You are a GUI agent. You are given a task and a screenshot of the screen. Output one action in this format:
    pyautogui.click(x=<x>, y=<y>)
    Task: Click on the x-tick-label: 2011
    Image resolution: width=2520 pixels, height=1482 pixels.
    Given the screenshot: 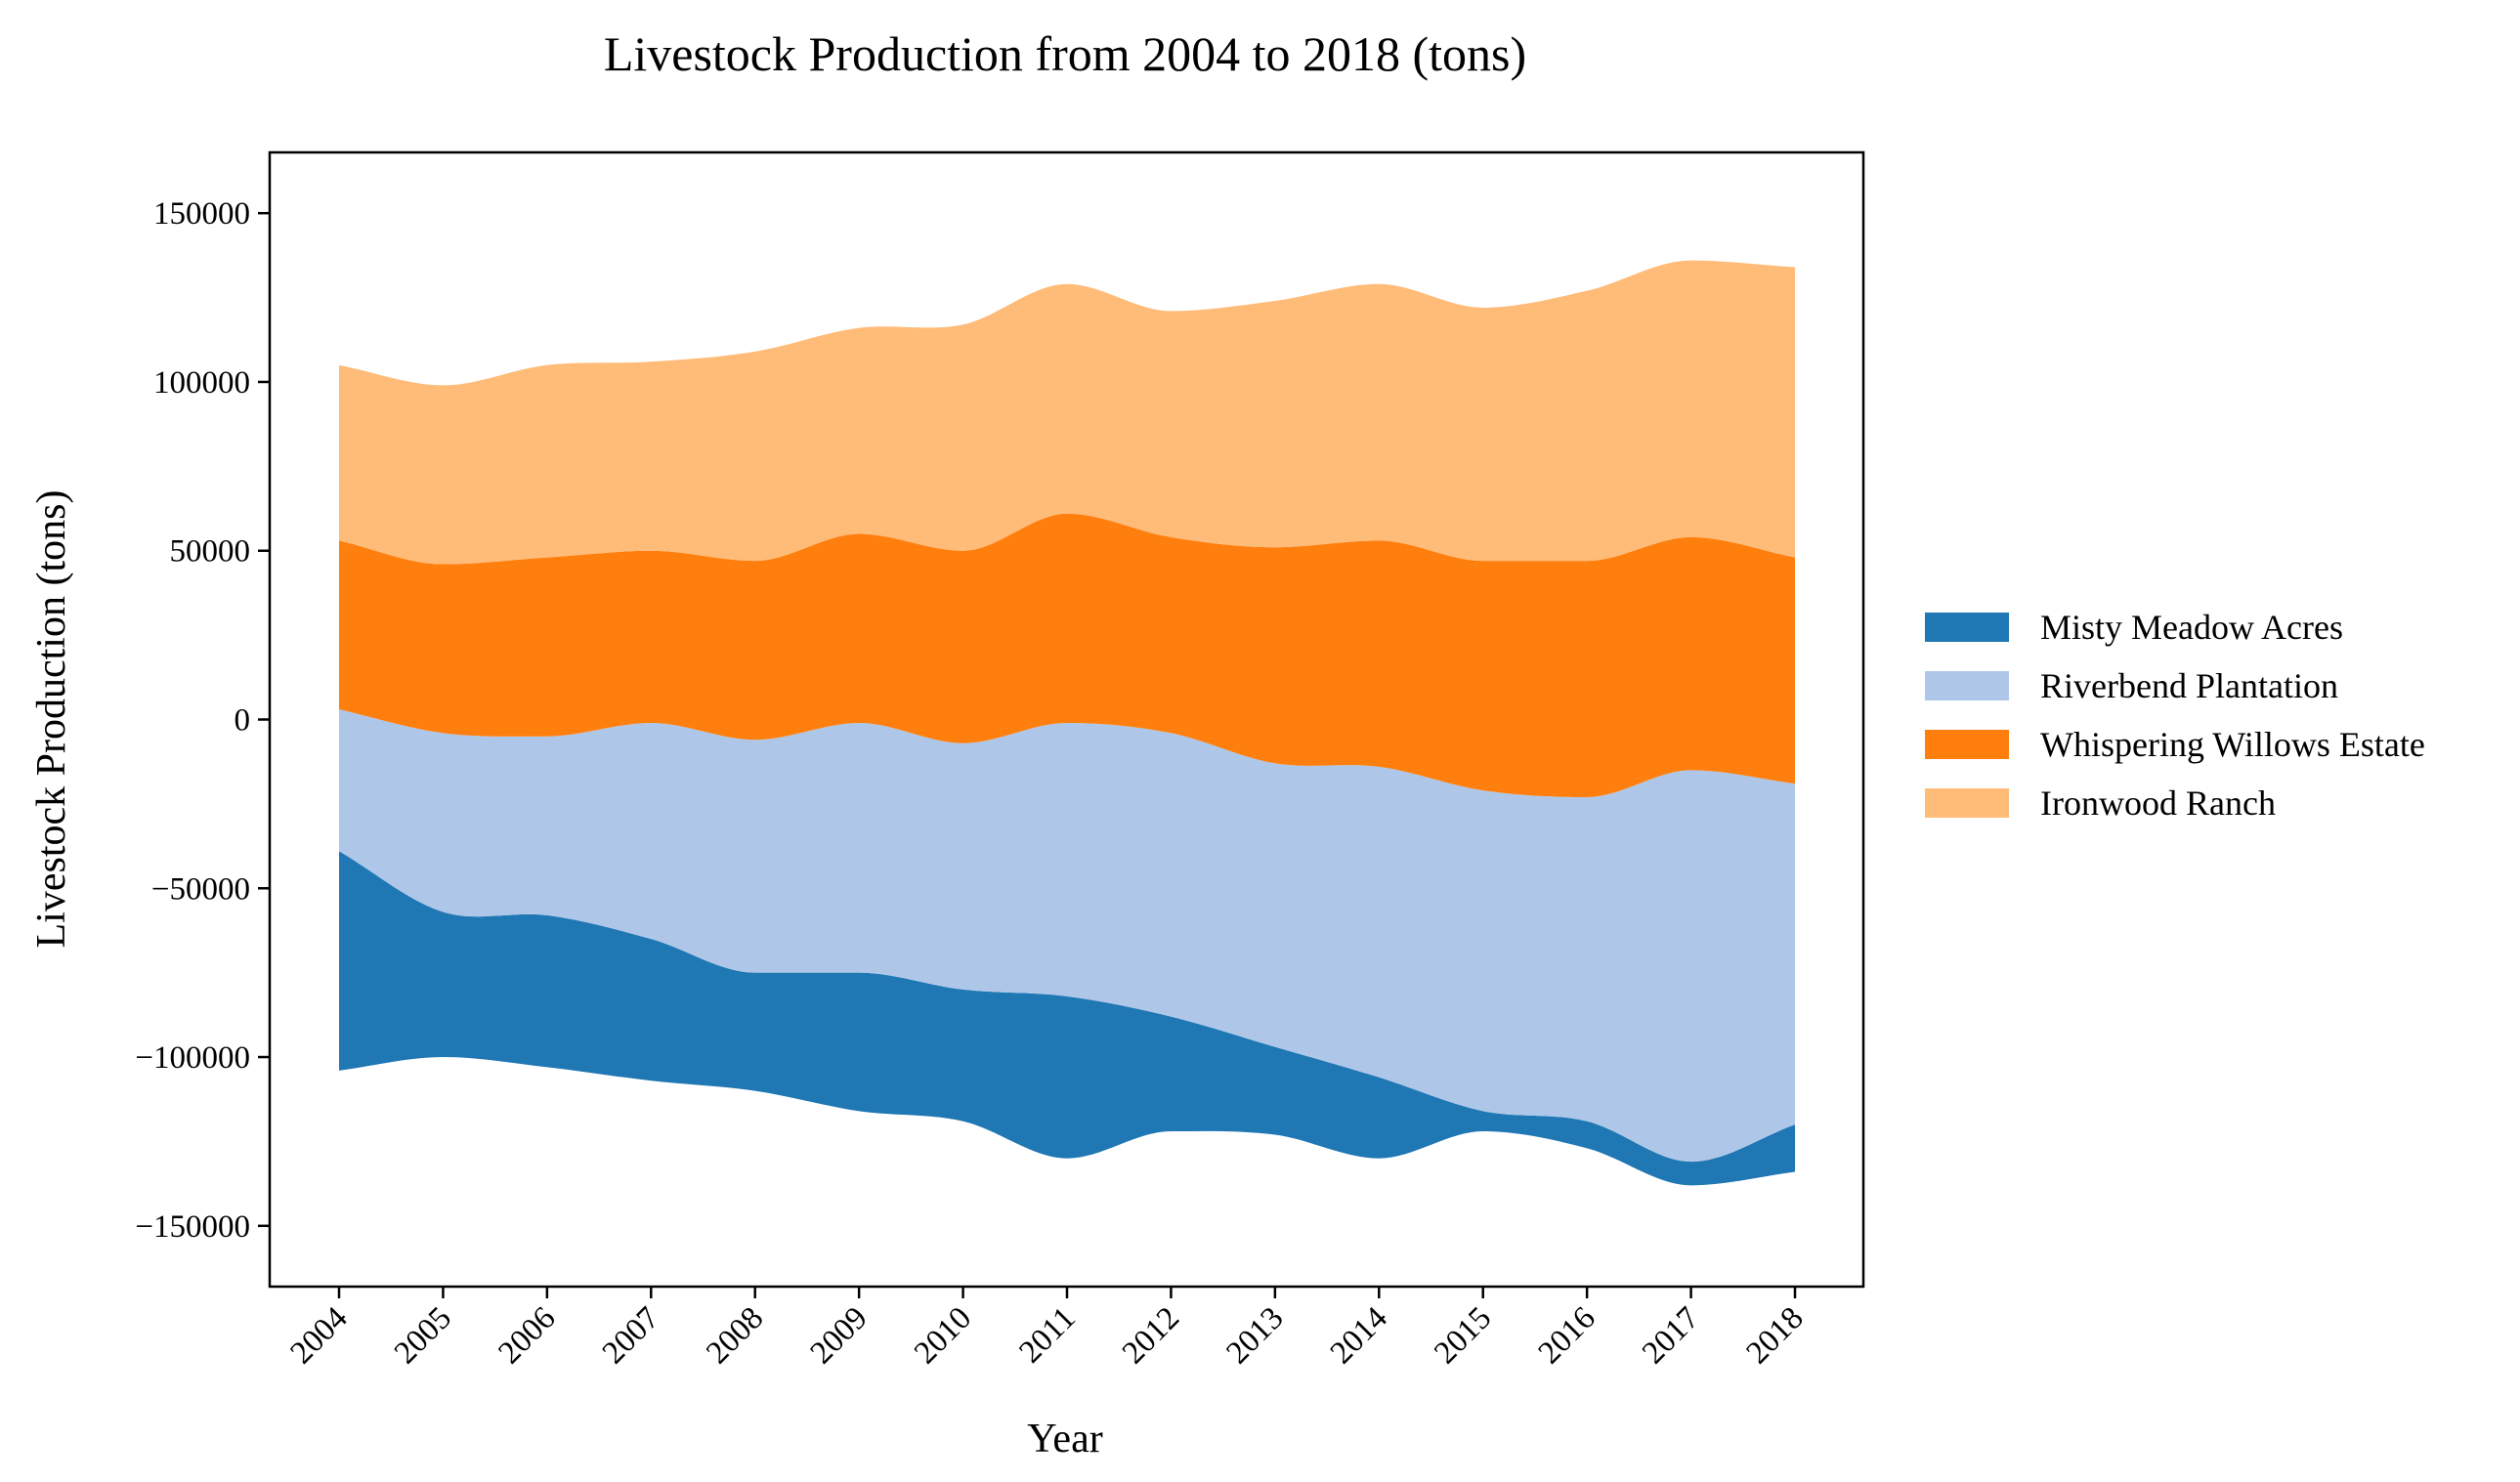 What is the action you would take?
    pyautogui.click(x=1047, y=1335)
    